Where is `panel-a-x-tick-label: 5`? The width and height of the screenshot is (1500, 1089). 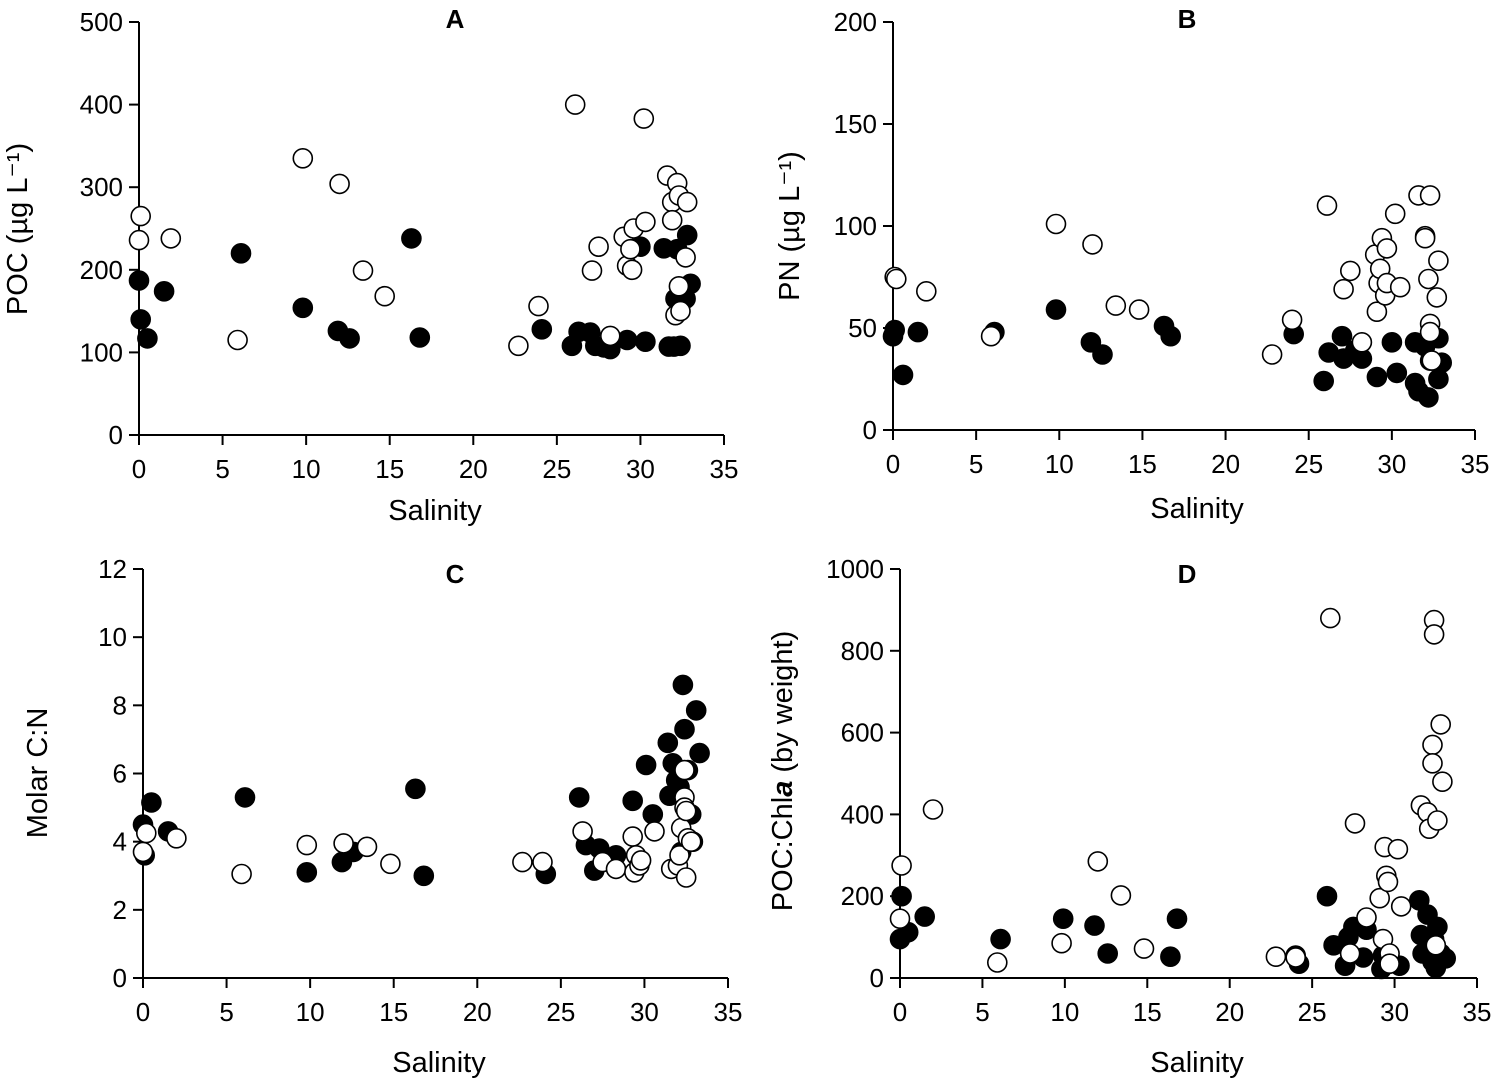
panel-a-x-tick-label: 5 is located at coordinates (222, 469).